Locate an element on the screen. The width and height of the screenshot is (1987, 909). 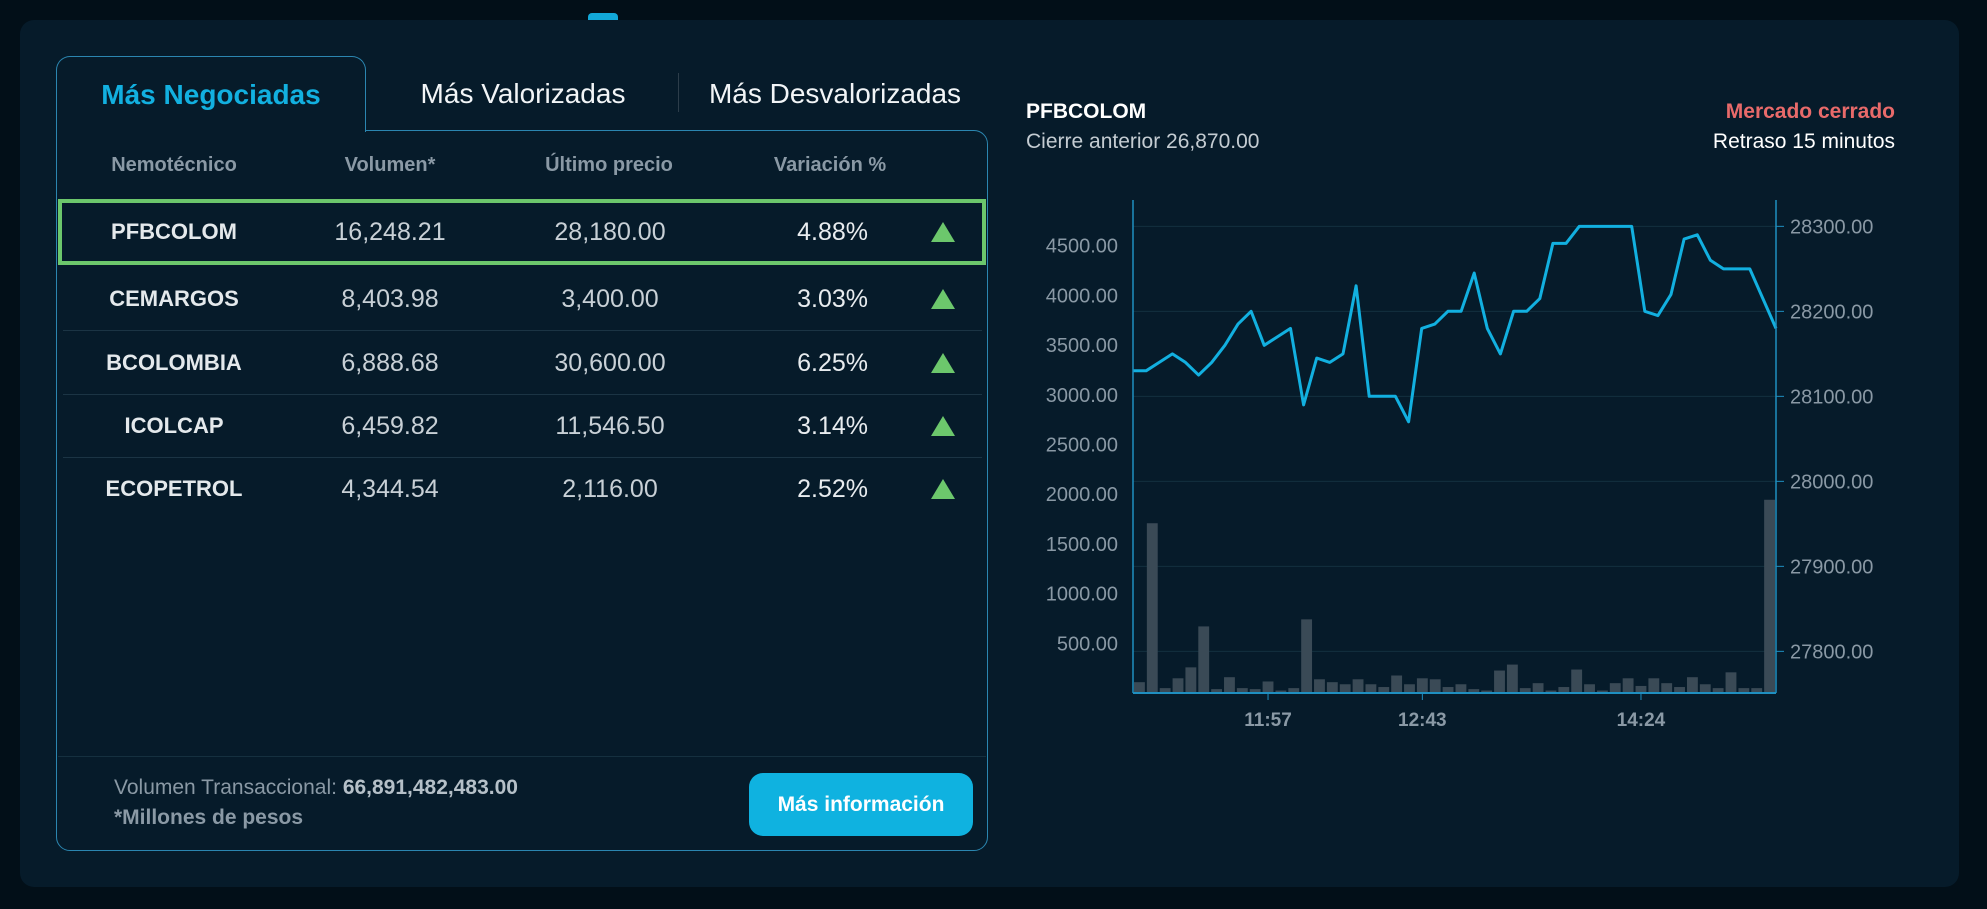
left-axis-label: 4000.00 is located at coordinates (1082, 296).